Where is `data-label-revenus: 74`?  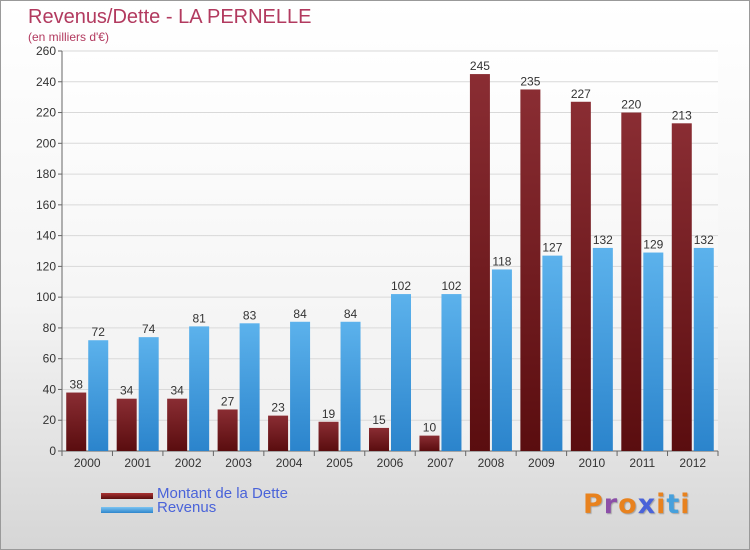
data-label-revenus: 74 is located at coordinates (149, 329).